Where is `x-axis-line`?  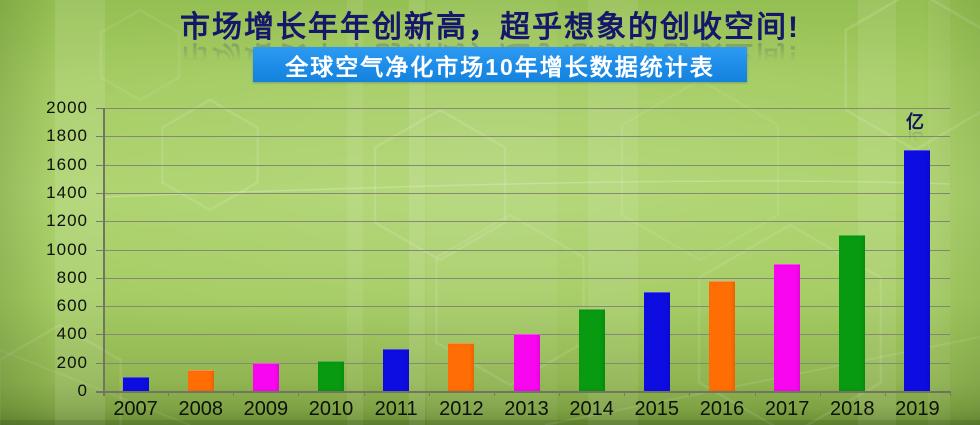 x-axis-line is located at coordinates (523, 392).